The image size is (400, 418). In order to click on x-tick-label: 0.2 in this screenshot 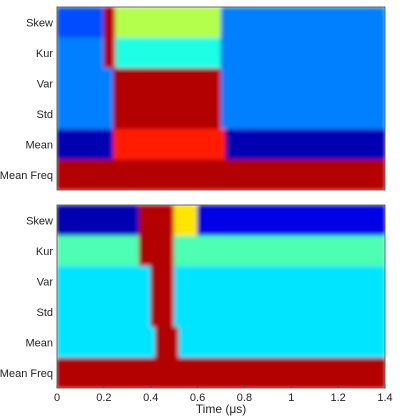, I will do `click(103, 398)`.